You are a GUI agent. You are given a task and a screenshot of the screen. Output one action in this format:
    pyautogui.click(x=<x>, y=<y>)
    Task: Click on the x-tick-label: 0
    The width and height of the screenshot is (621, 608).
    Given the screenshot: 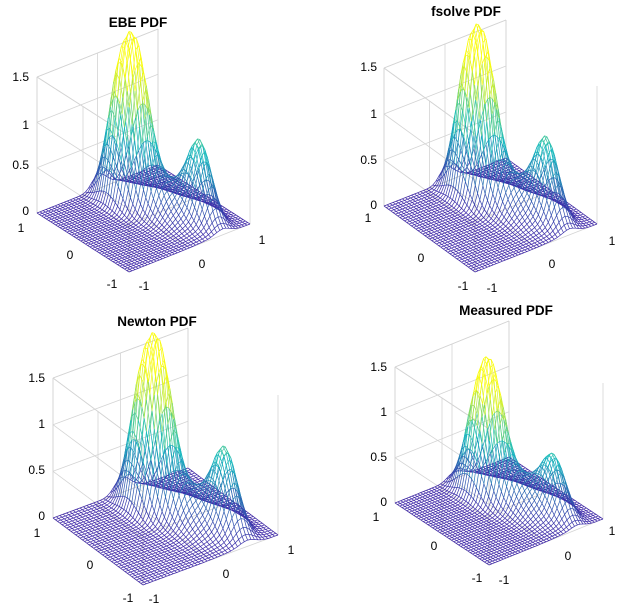 What is the action you would take?
    pyautogui.click(x=202, y=264)
    